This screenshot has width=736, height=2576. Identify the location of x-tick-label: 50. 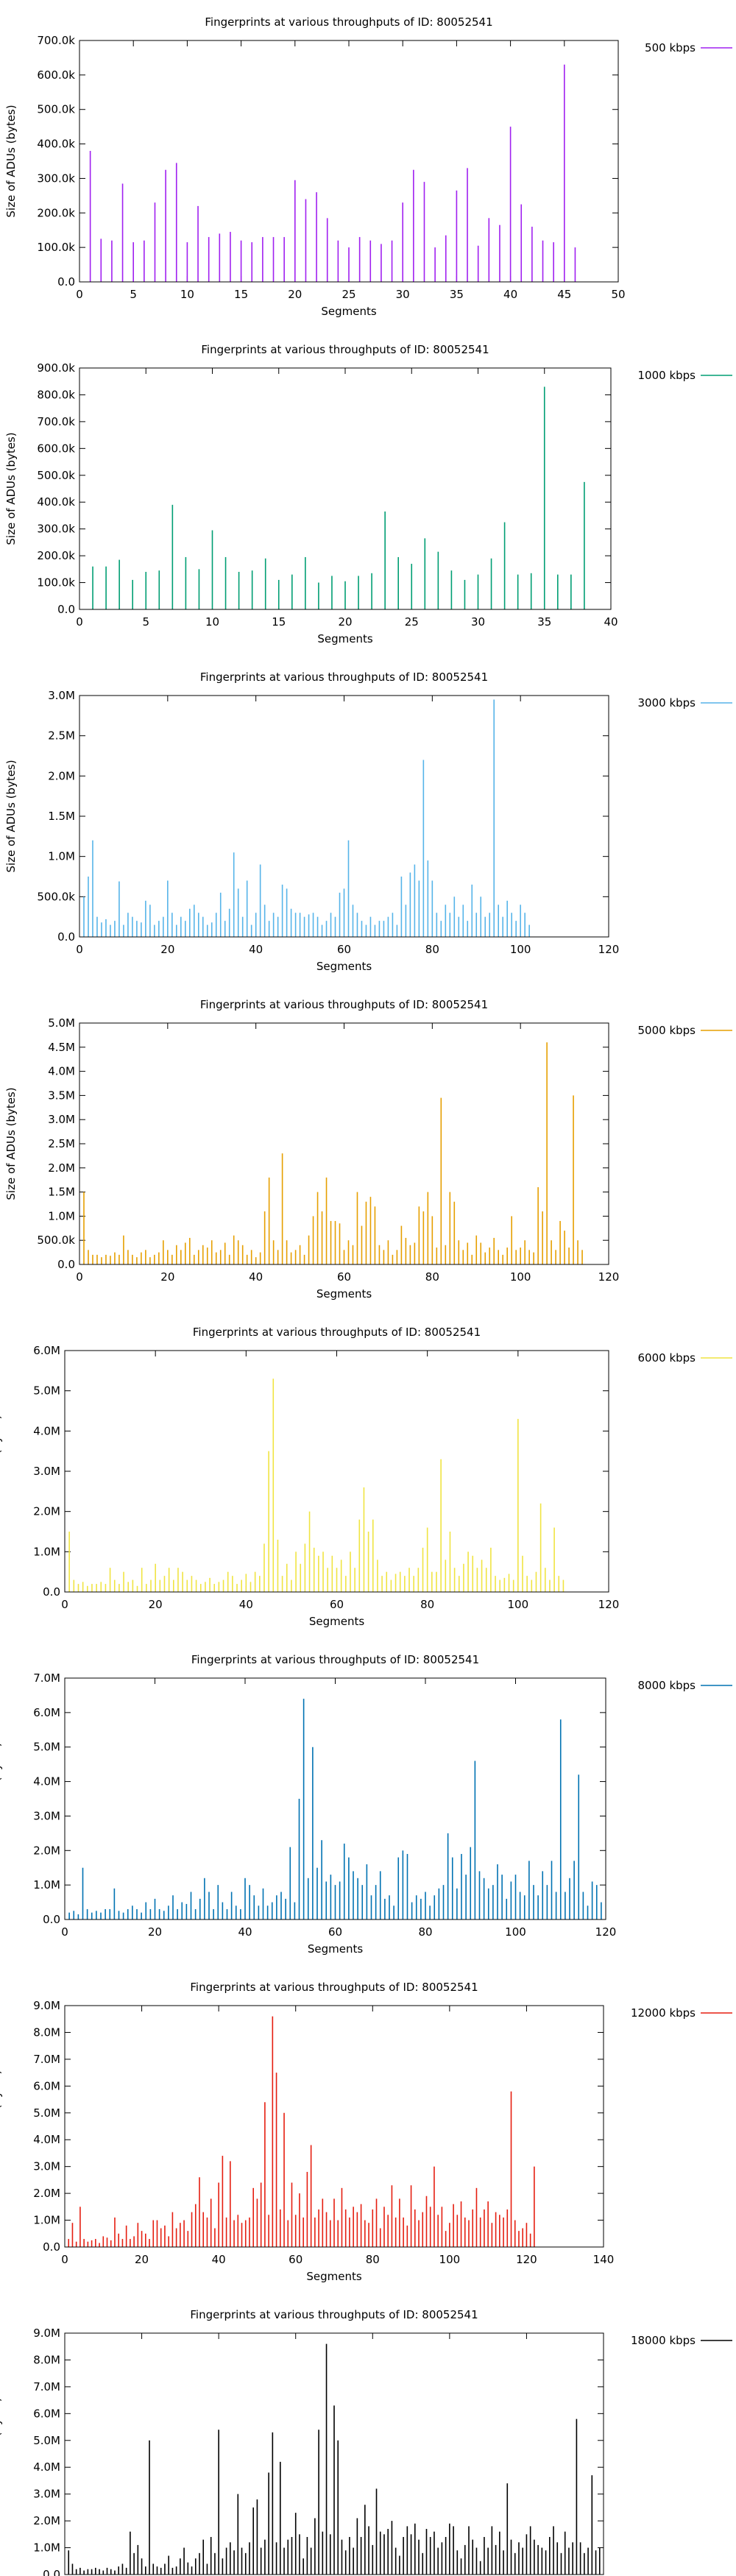
(618, 294).